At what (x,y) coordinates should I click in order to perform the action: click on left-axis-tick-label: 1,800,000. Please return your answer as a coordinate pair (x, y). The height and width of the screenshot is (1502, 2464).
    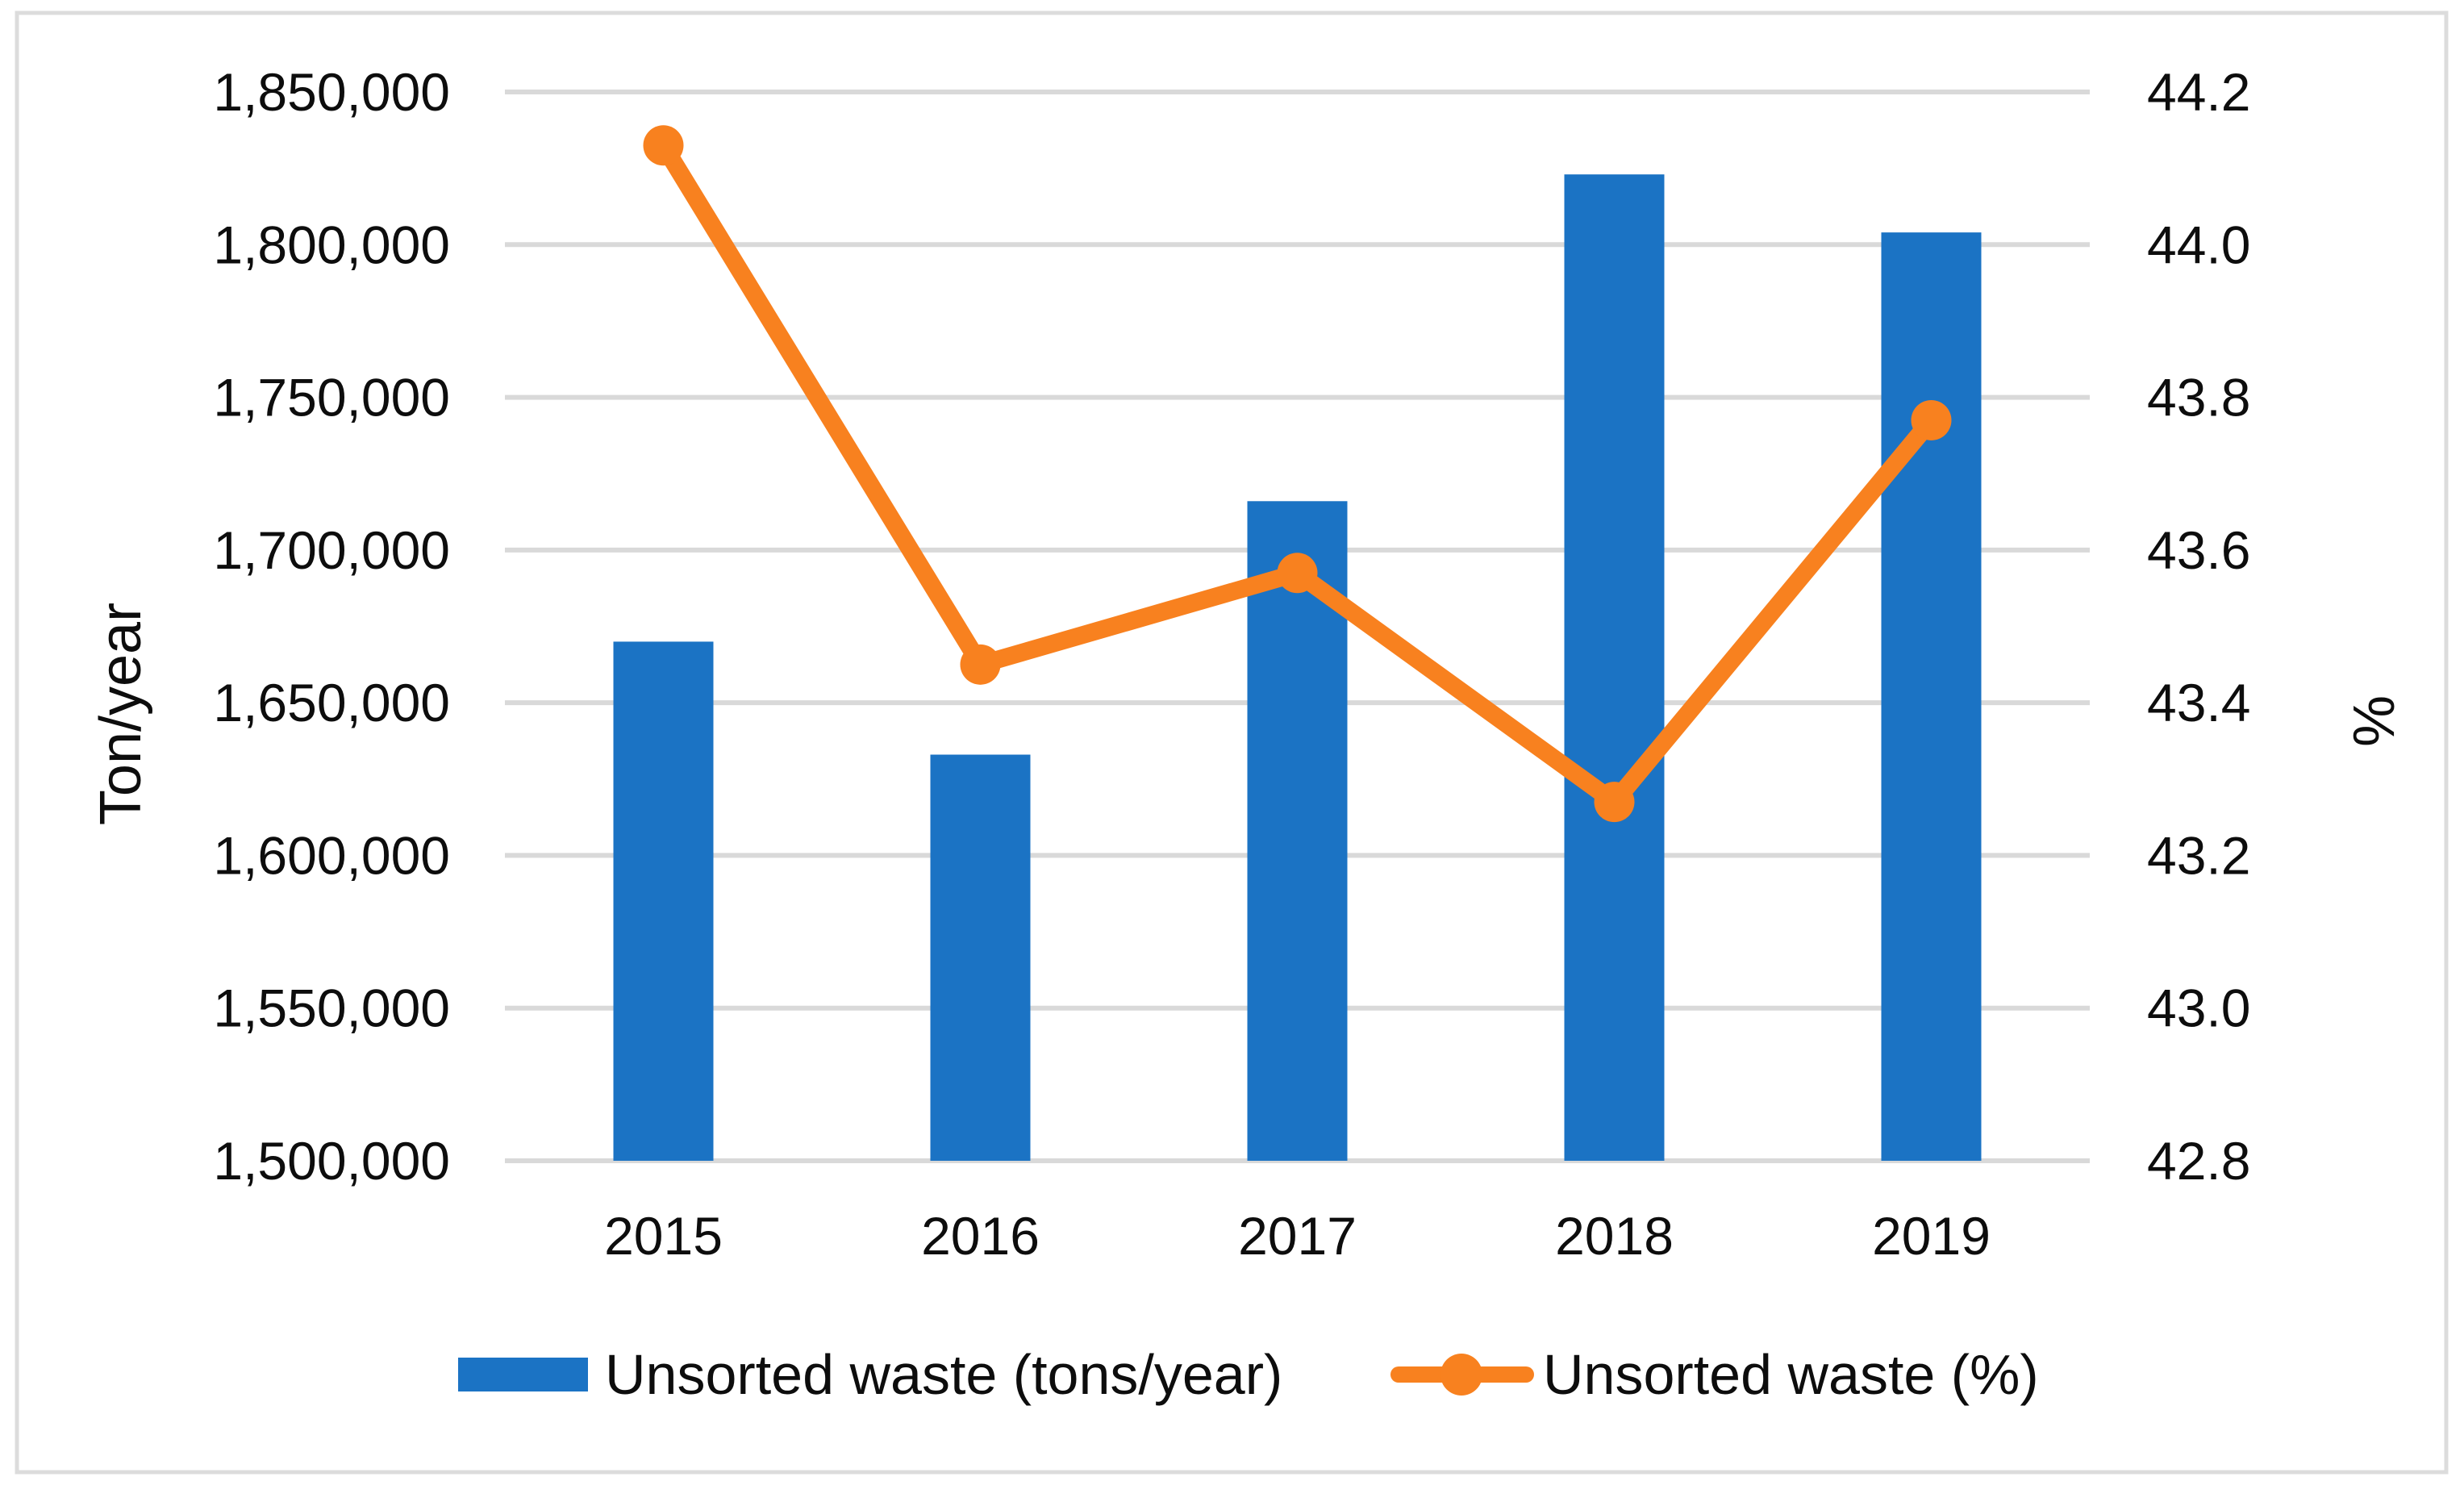
    Looking at the image, I should click on (331, 244).